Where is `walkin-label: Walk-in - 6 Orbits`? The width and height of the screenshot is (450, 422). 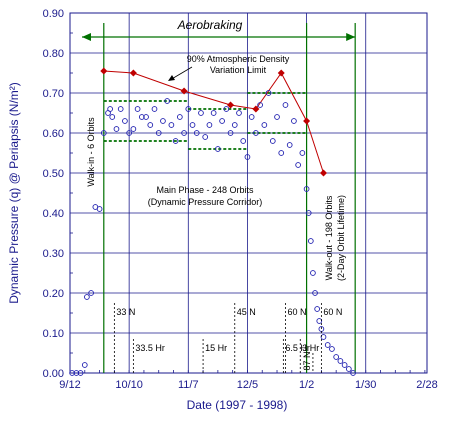
walkin-label: Walk-in - 6 Orbits is located at coordinates (91, 152).